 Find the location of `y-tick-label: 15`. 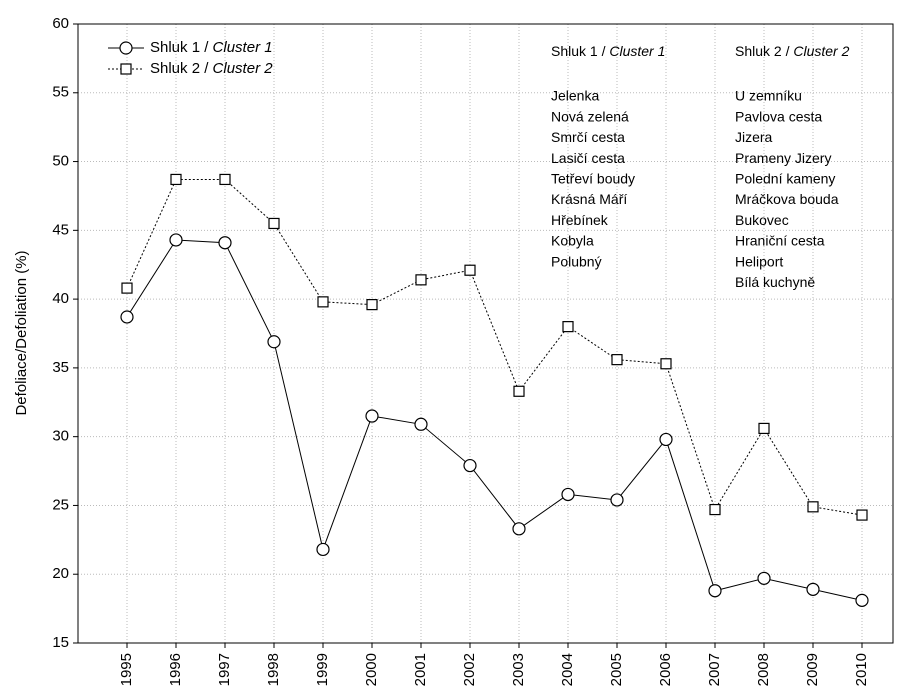

y-tick-label: 15 is located at coordinates (60, 642).